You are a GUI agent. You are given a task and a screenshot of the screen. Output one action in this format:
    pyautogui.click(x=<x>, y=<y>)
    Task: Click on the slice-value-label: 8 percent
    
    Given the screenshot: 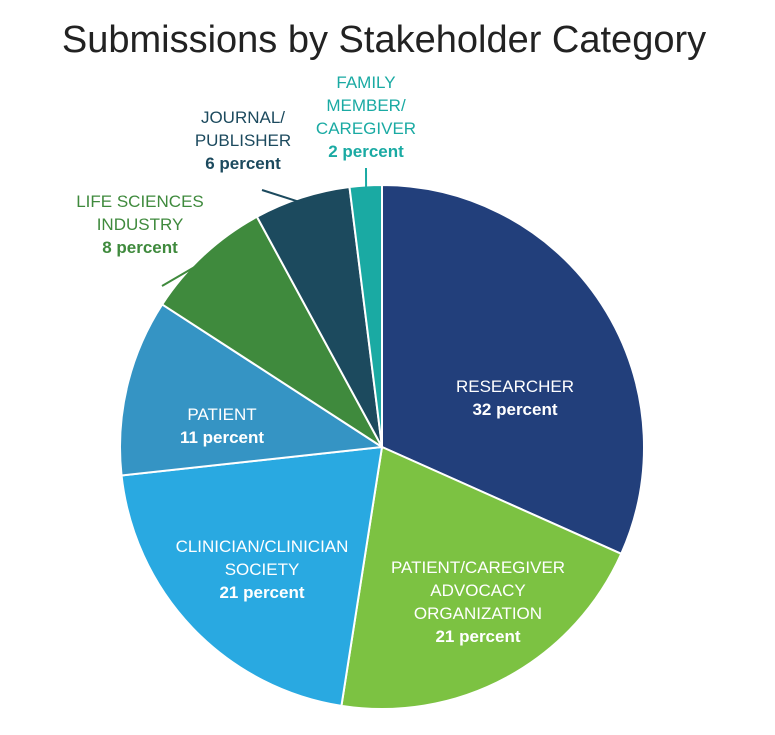 What is the action you would take?
    pyautogui.click(x=140, y=247)
    